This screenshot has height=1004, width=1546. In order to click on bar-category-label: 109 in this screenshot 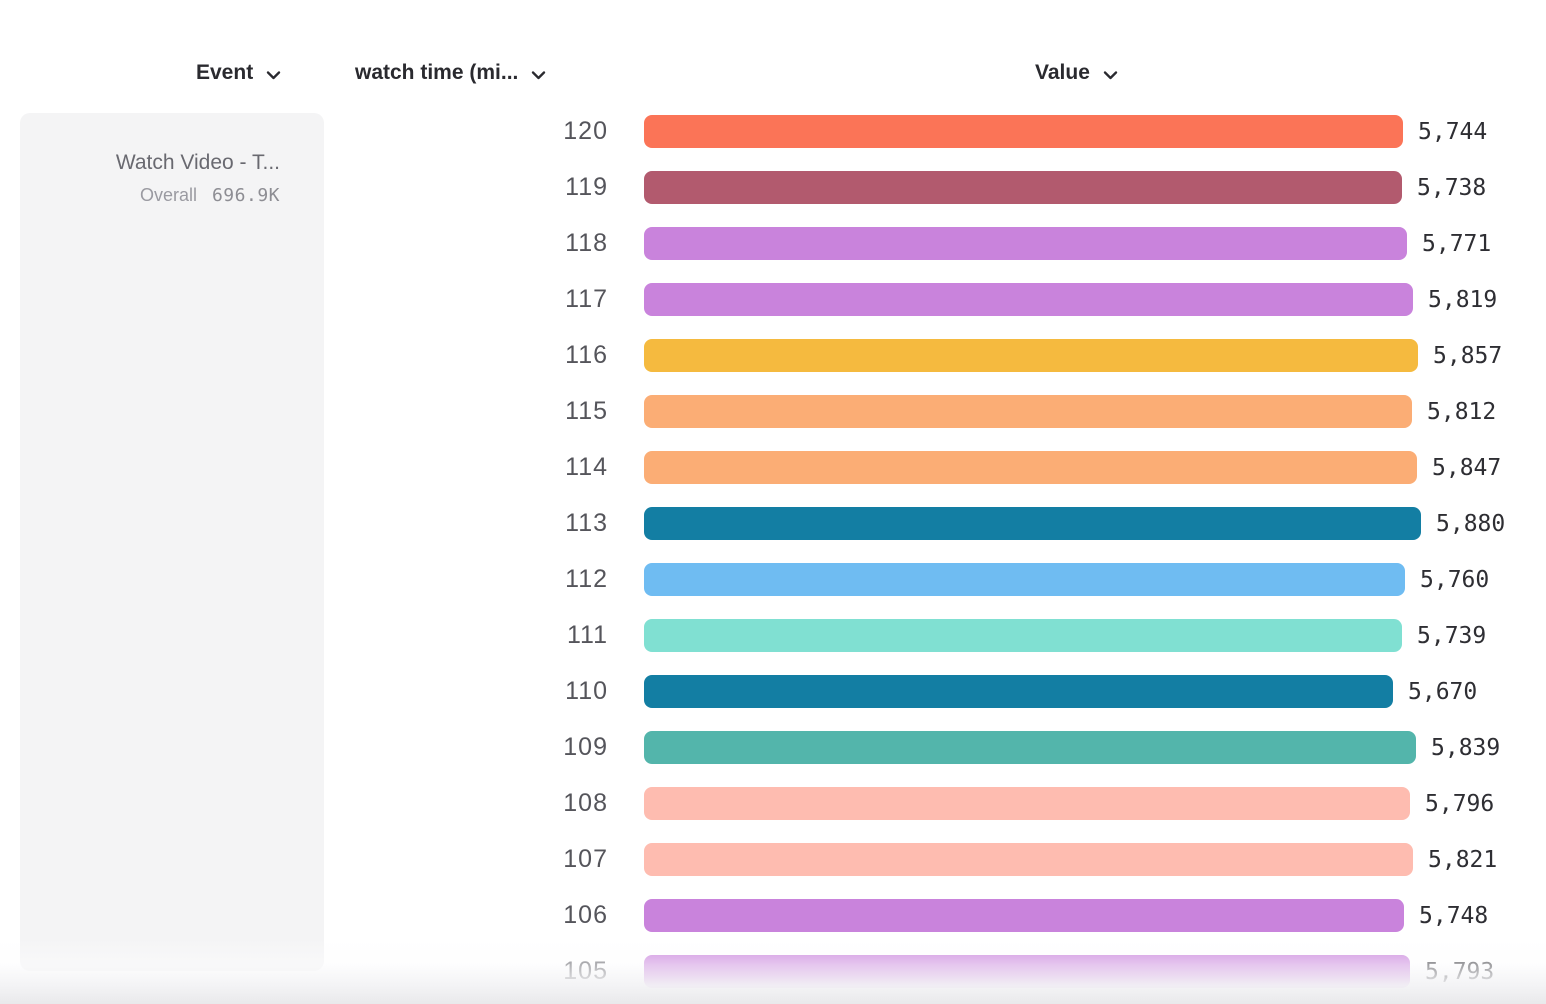, I will do `click(585, 747)`.